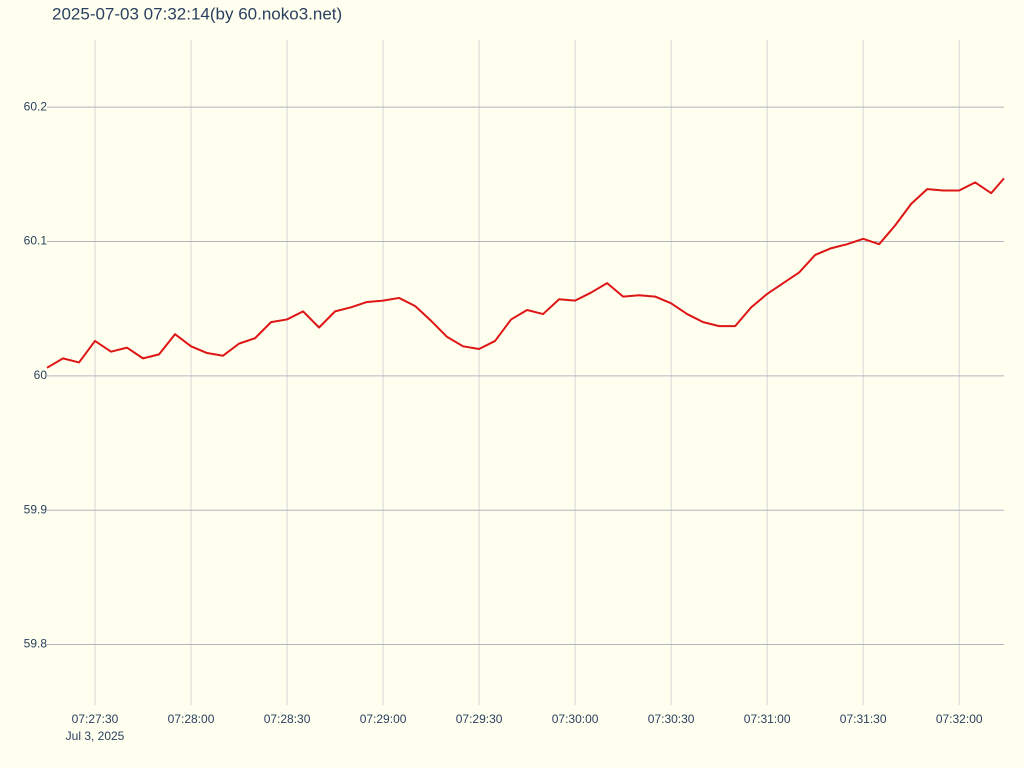  I want to click on y-tick-label: 60.1, so click(36, 241).